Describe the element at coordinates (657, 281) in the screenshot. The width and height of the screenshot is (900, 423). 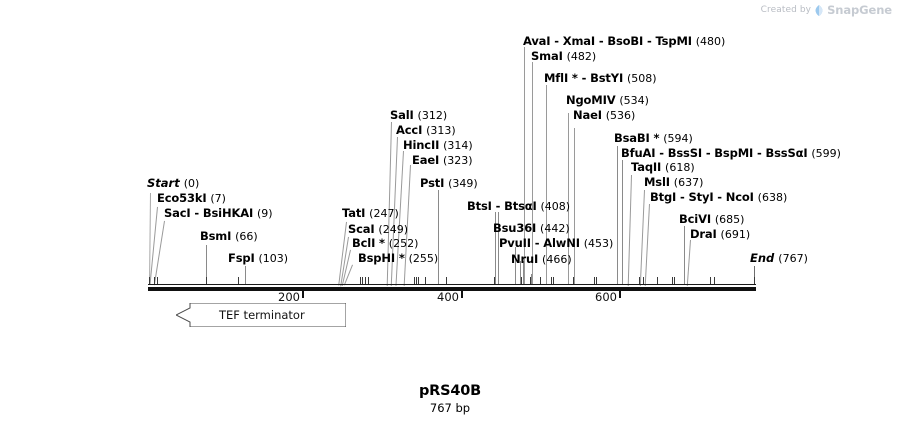
I see `site-tick-taqii` at that location.